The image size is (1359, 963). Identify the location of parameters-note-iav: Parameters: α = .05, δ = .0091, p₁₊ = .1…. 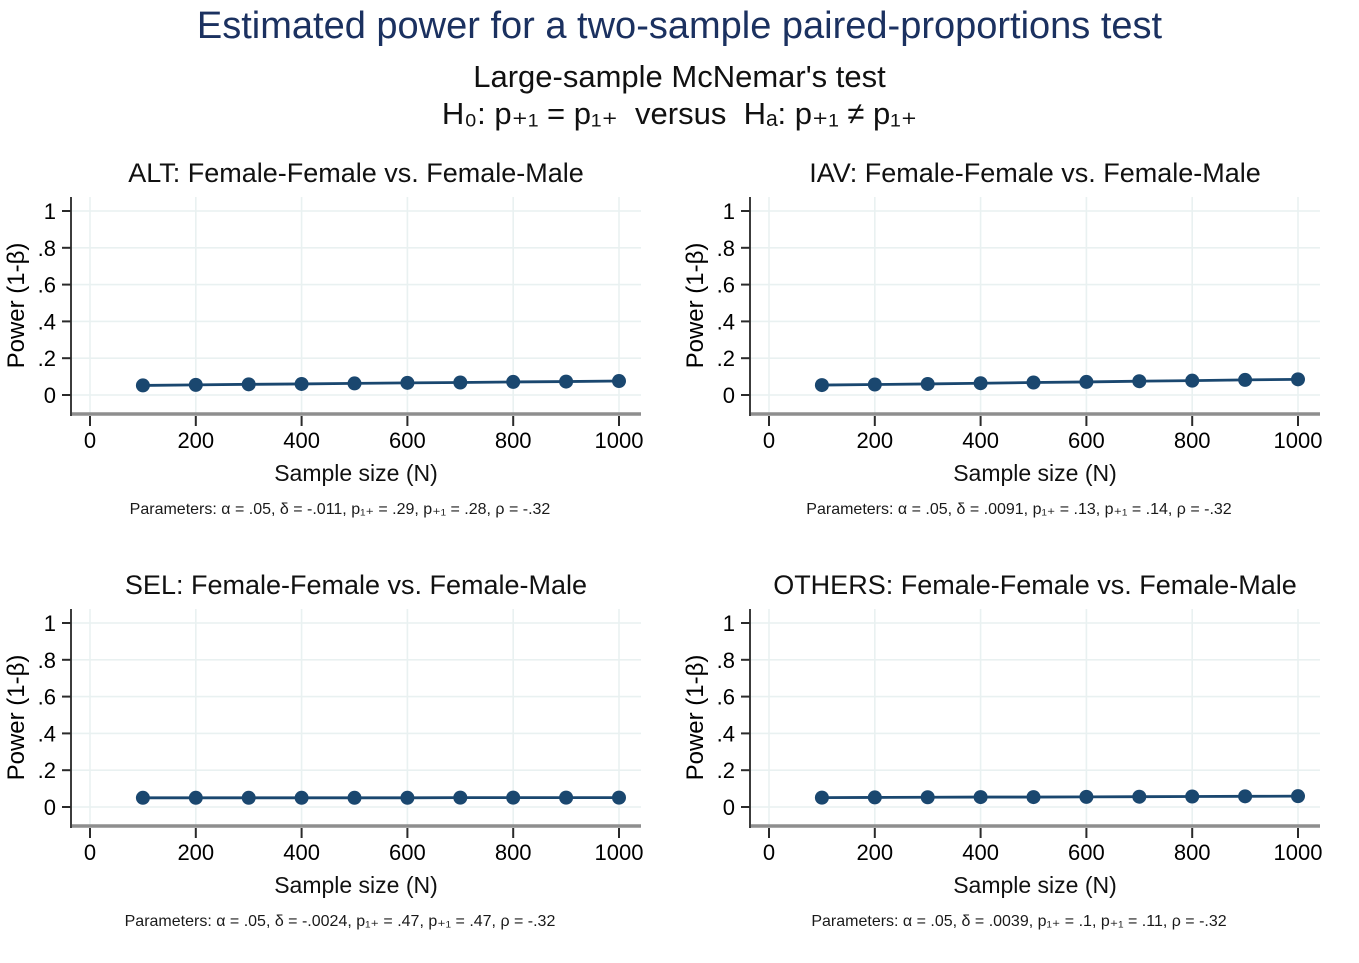
(1019, 509).